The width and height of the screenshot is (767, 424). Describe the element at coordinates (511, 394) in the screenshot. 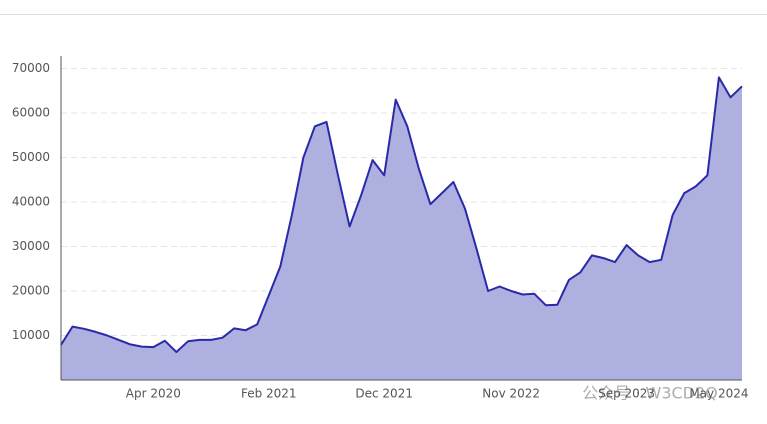

I see `x-tick-label: Nov 2022` at that location.